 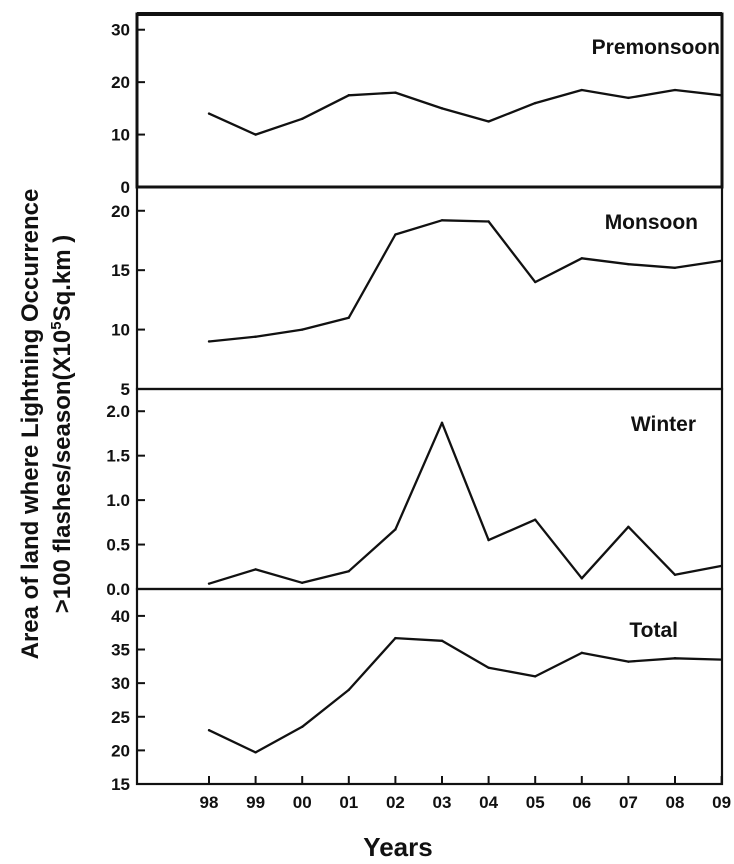 I want to click on series-line-monsoon, so click(x=465, y=281).